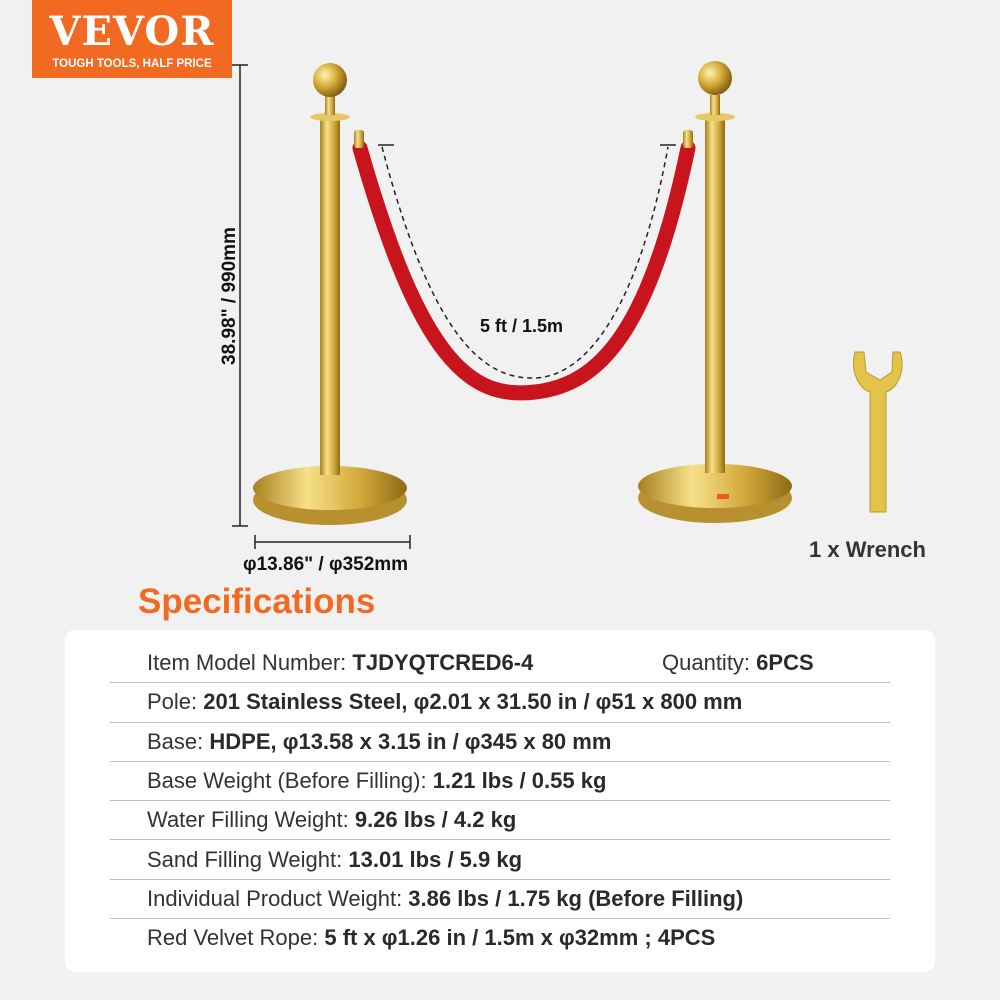 This screenshot has width=1000, height=1000. I want to click on spec-label: Quantity:, so click(709, 662).